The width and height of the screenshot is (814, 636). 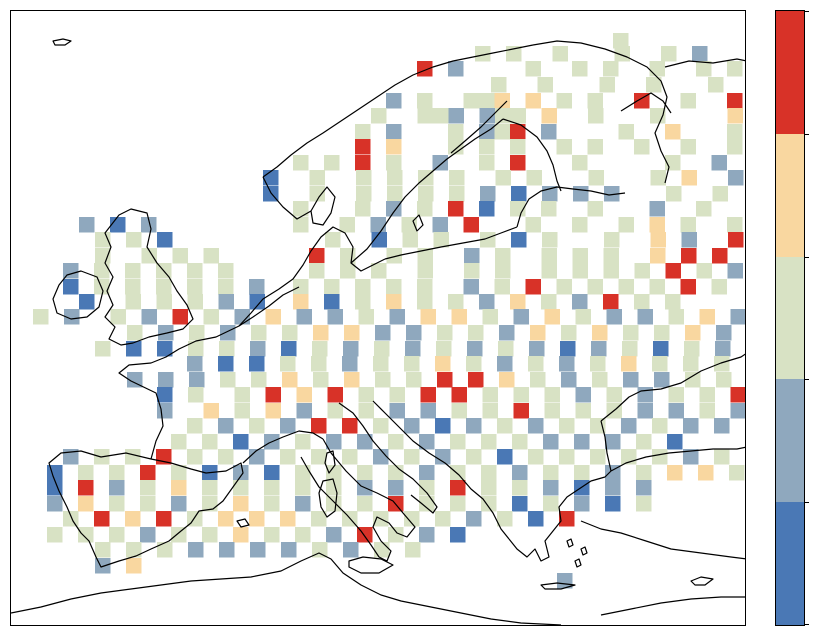 What do you see at coordinates (702, 581) in the screenshot?
I see `coastline-cyprus` at bounding box center [702, 581].